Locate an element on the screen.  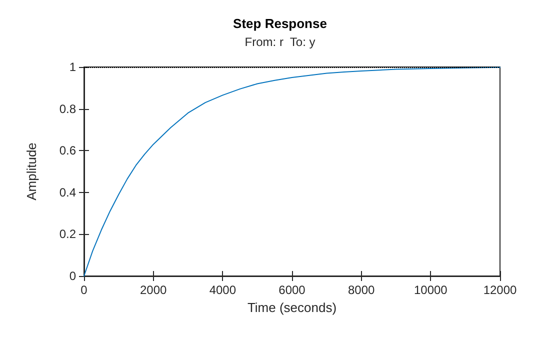
y-tick-label: 1 is located at coordinates (72, 67).